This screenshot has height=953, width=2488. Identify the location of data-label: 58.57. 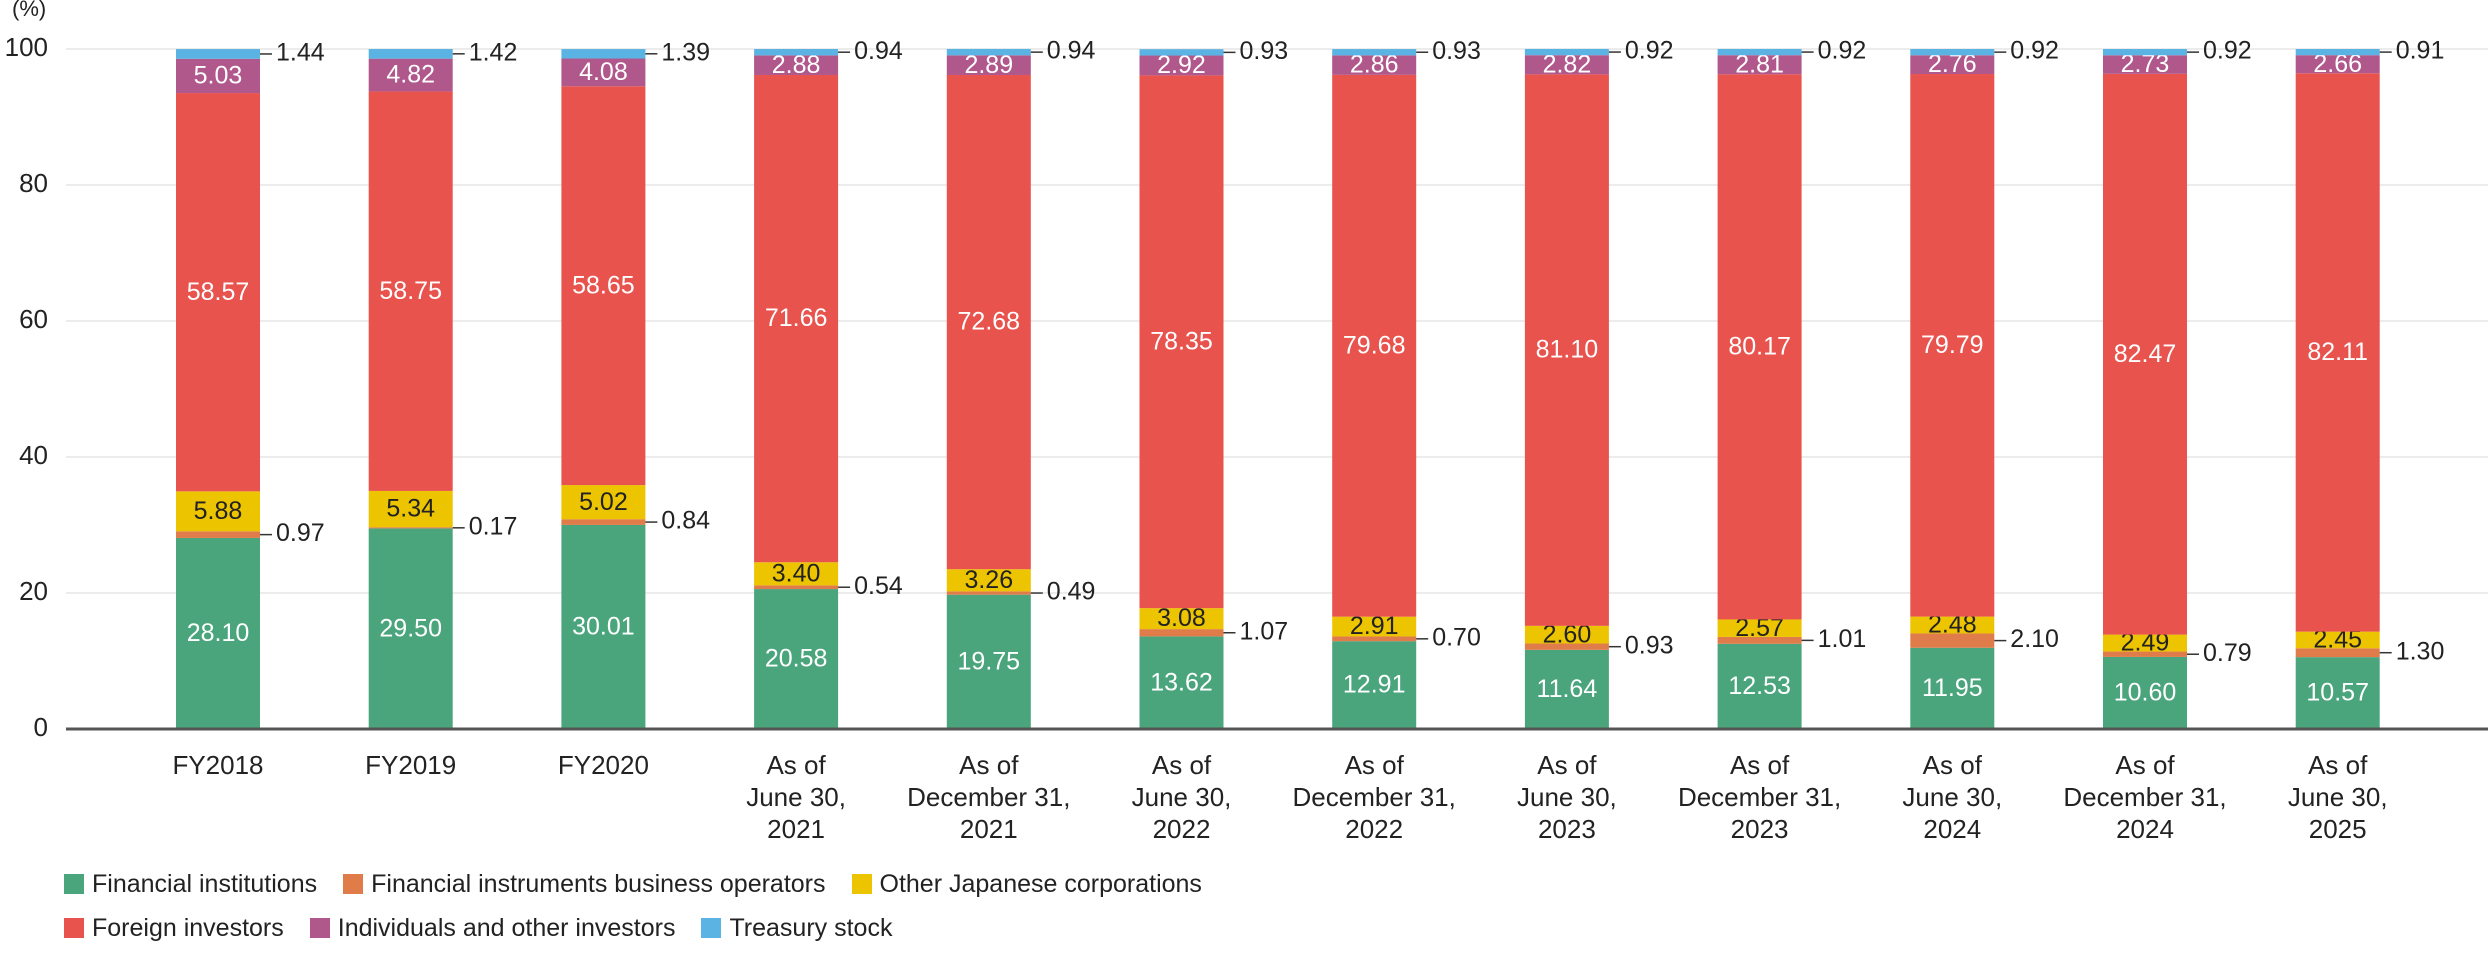
(218, 292).